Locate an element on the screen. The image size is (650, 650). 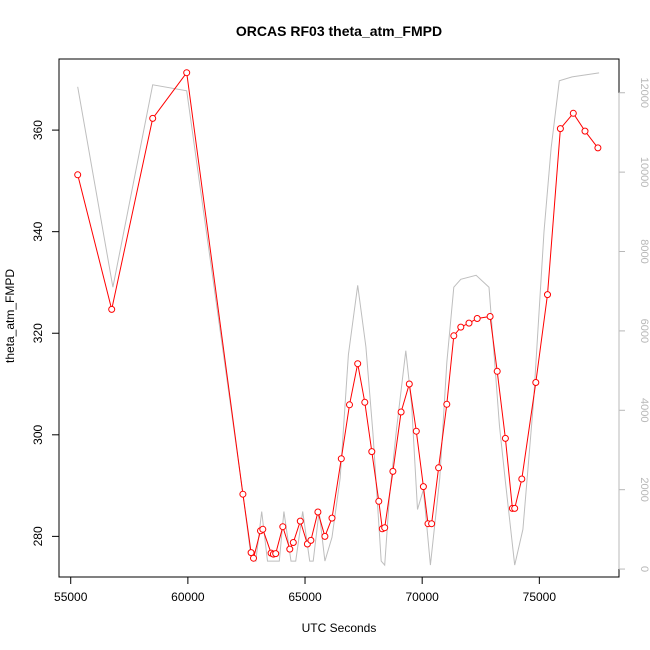
y-axis: 280 300 320 340 360 is located at coordinates (45, 333).